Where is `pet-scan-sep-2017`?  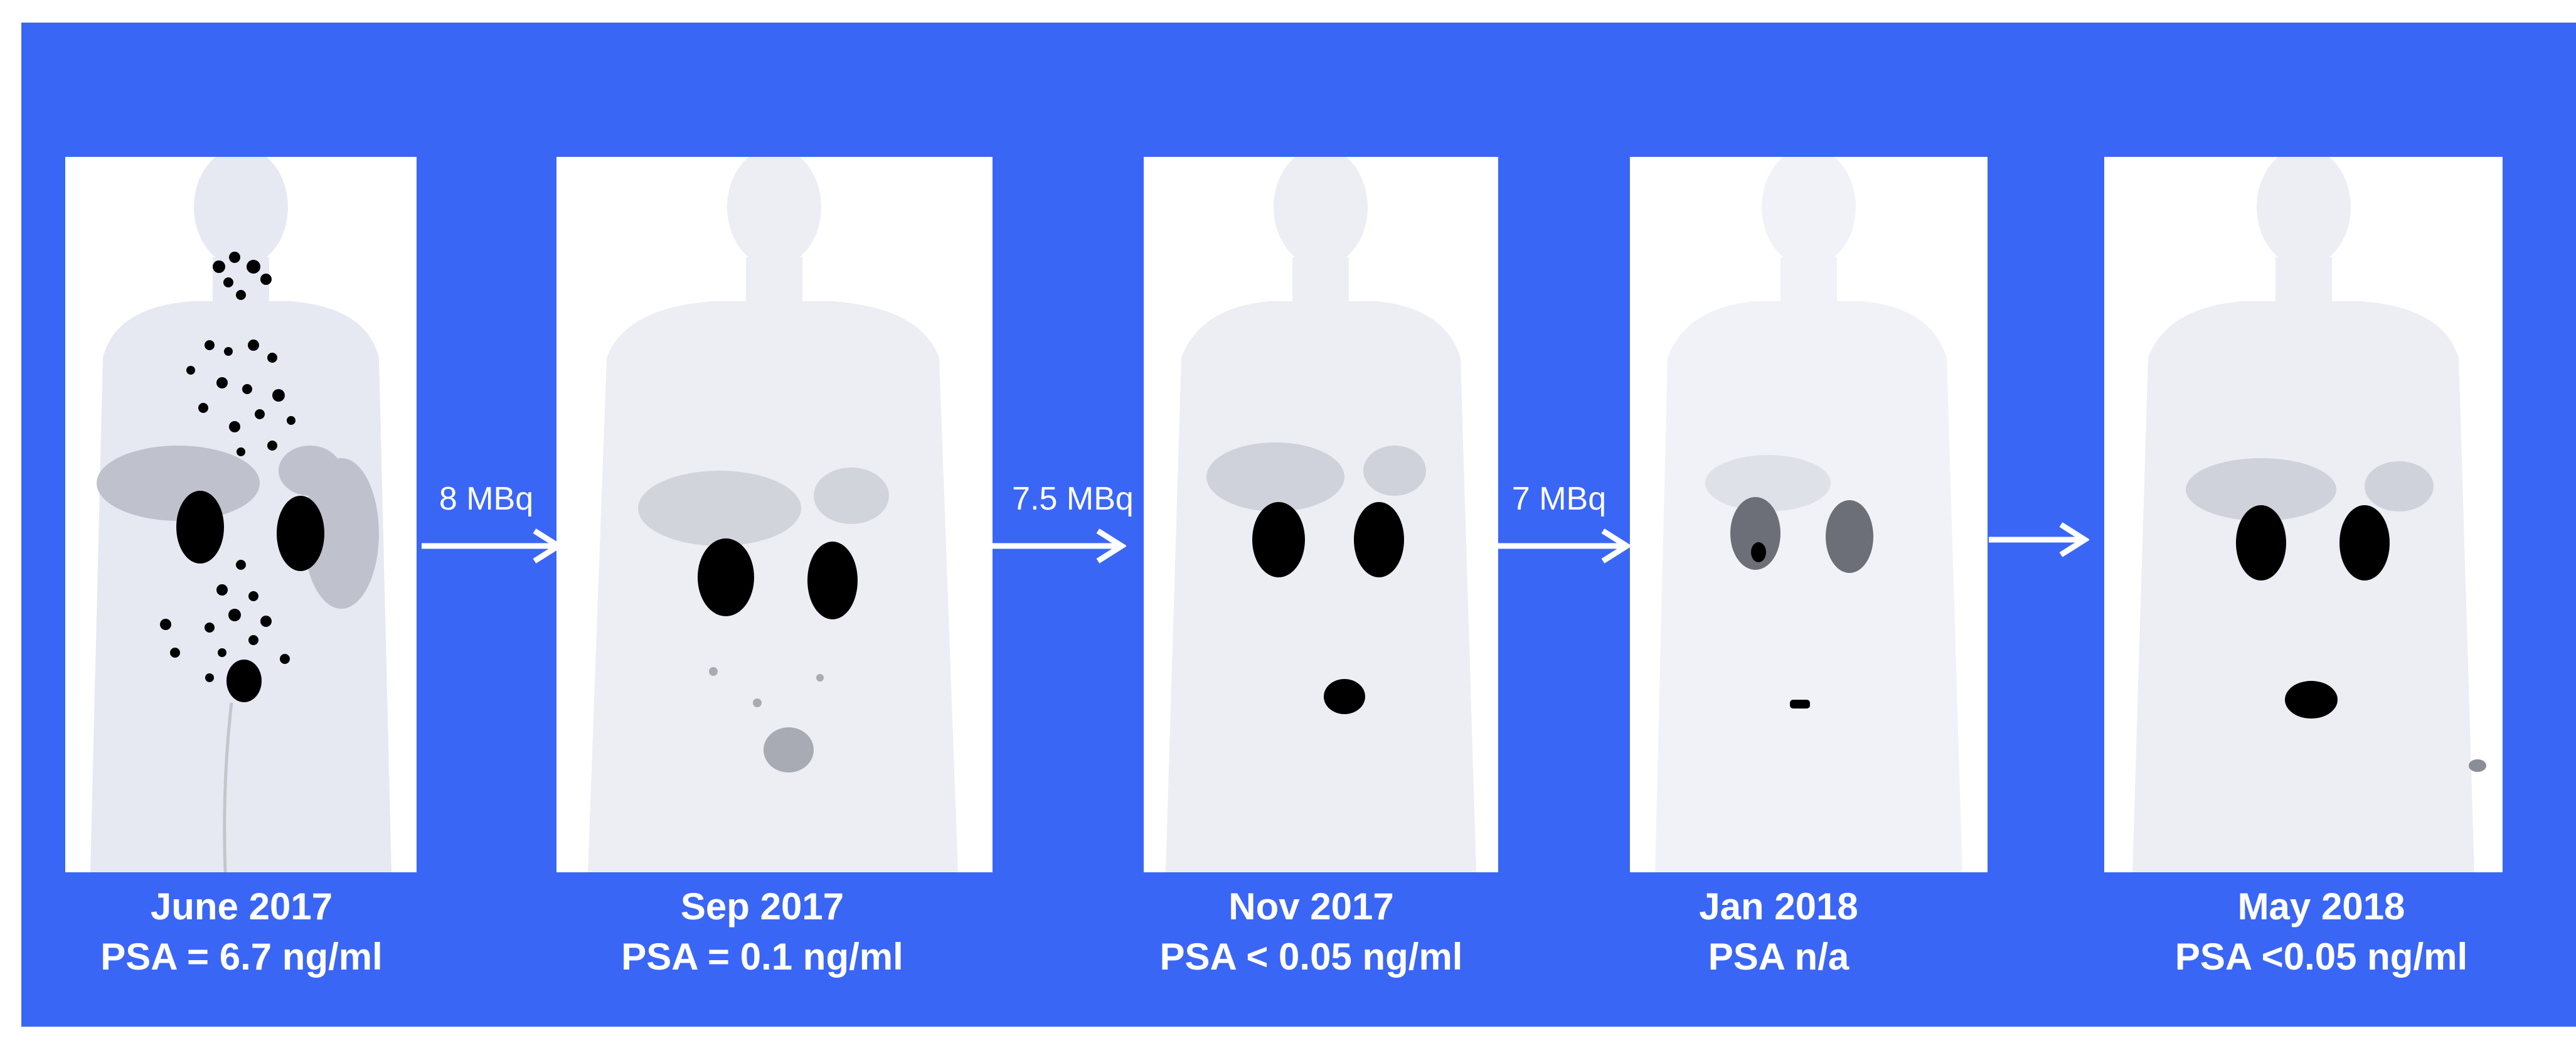 pet-scan-sep-2017 is located at coordinates (774, 514).